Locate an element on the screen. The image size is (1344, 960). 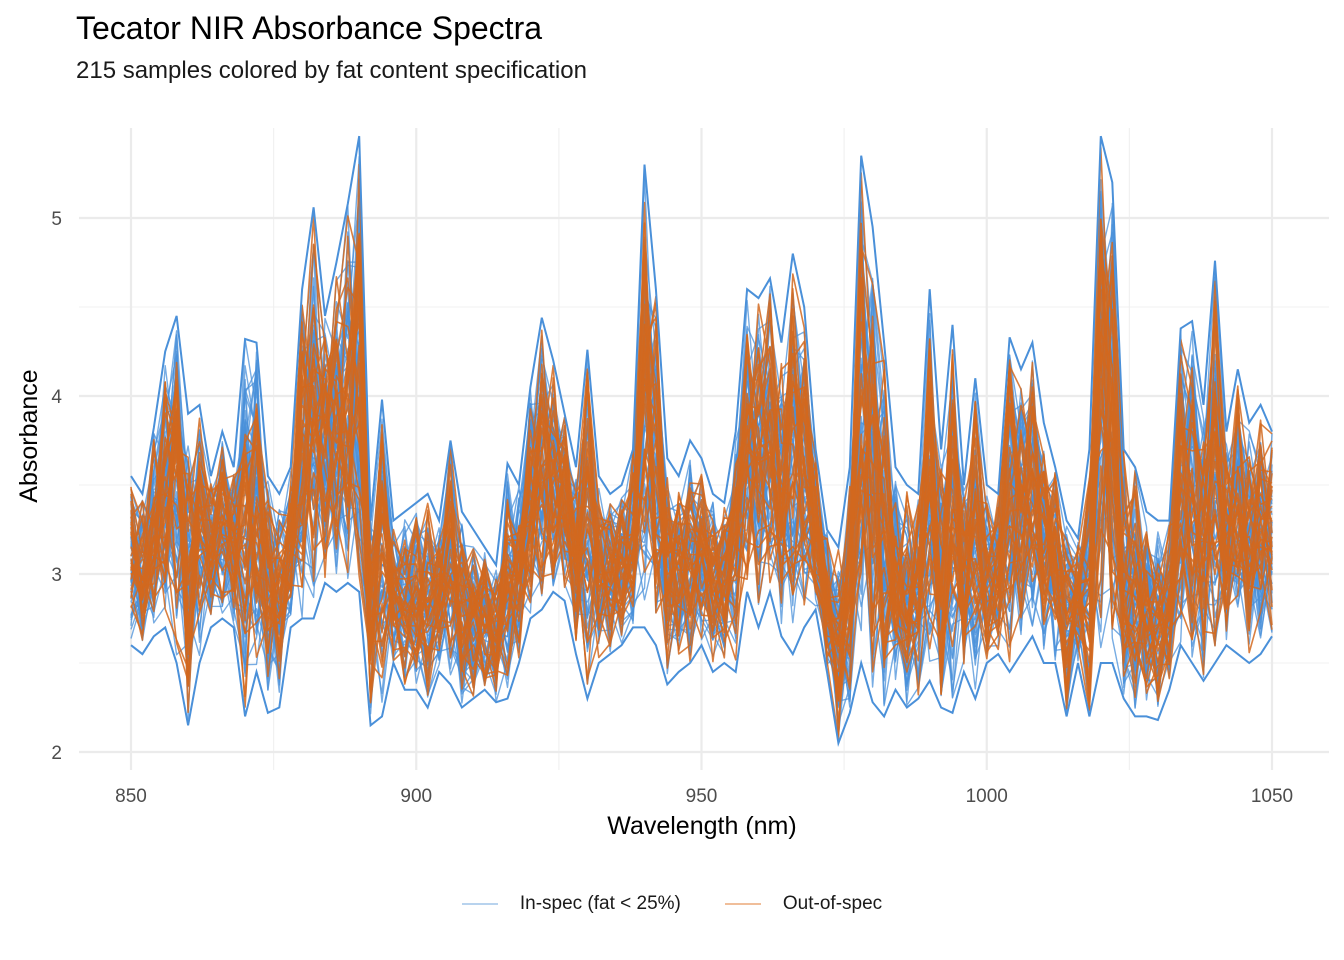
spectrum-envelope-lower is located at coordinates (701, 664).